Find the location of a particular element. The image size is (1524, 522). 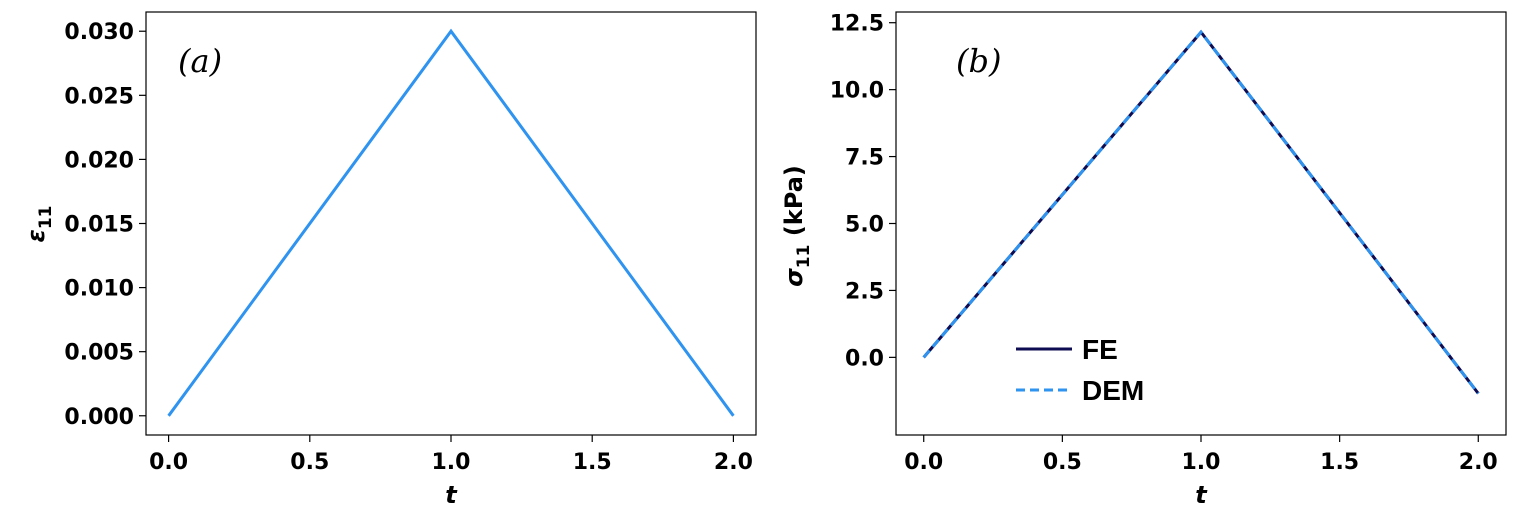

panel-b-ylabel-suffix: (kPa) is located at coordinates (794, 204).